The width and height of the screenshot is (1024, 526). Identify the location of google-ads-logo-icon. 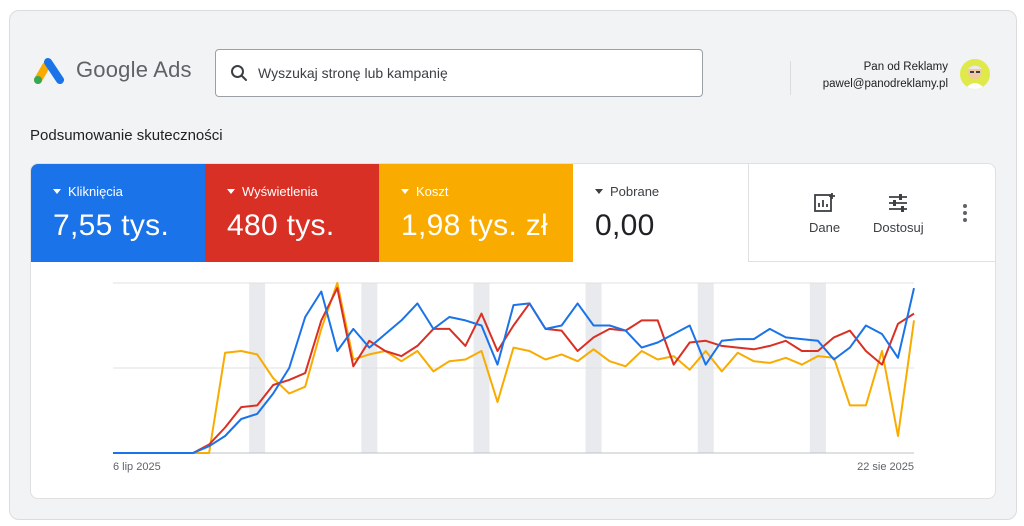
(49, 71).